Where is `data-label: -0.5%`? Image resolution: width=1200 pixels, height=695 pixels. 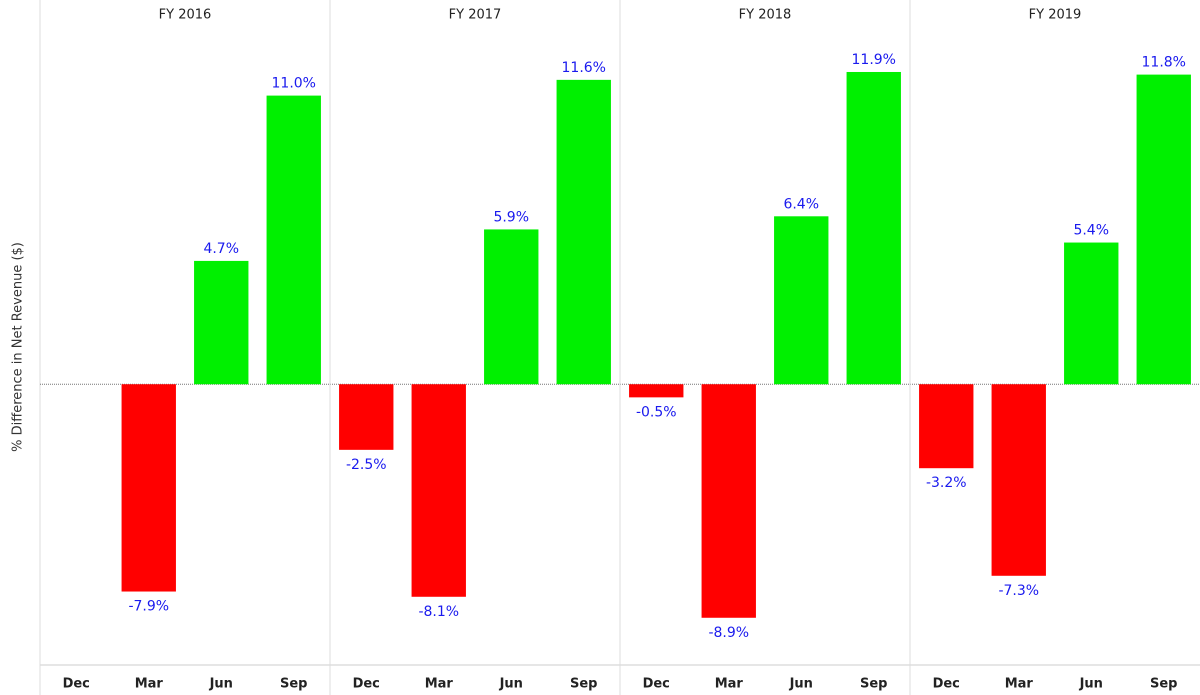
data-label: -0.5% is located at coordinates (656, 412).